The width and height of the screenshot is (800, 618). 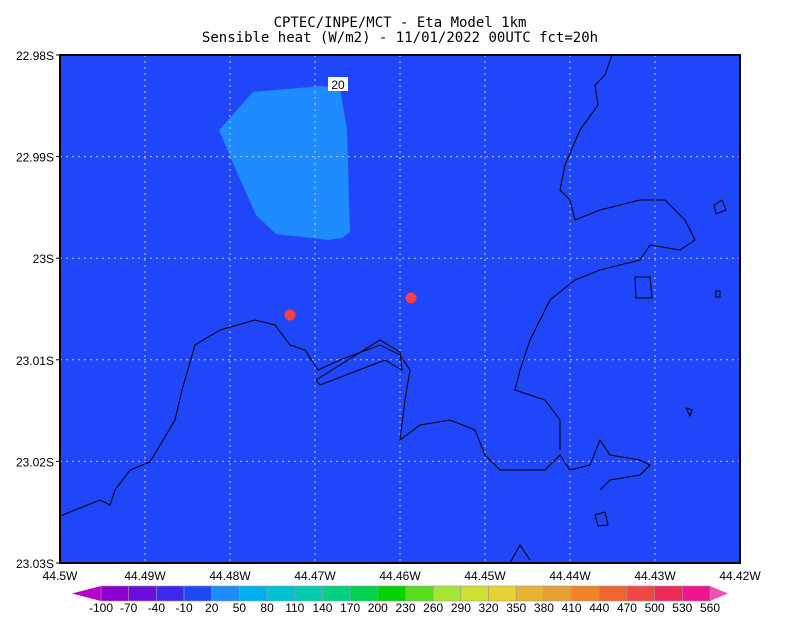 What do you see at coordinates (284, 163) in the screenshot?
I see `sensible-heat-region` at bounding box center [284, 163].